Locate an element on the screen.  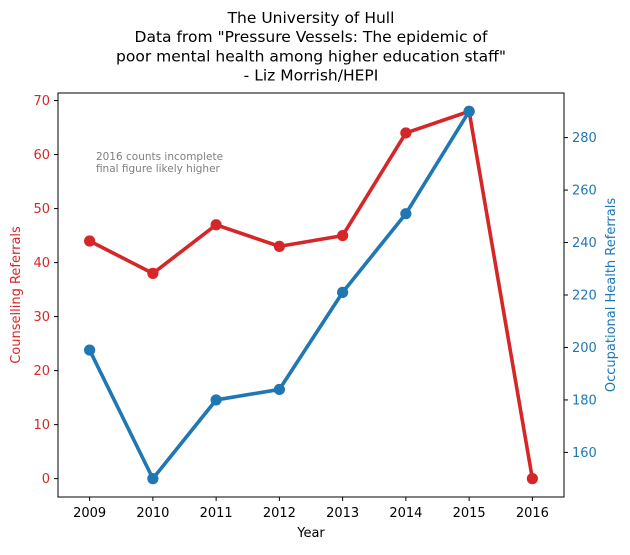
x-axis: 2009 2010 2011 2012 2013 2014 2015 2016 Year is located at coordinates (311, 519).